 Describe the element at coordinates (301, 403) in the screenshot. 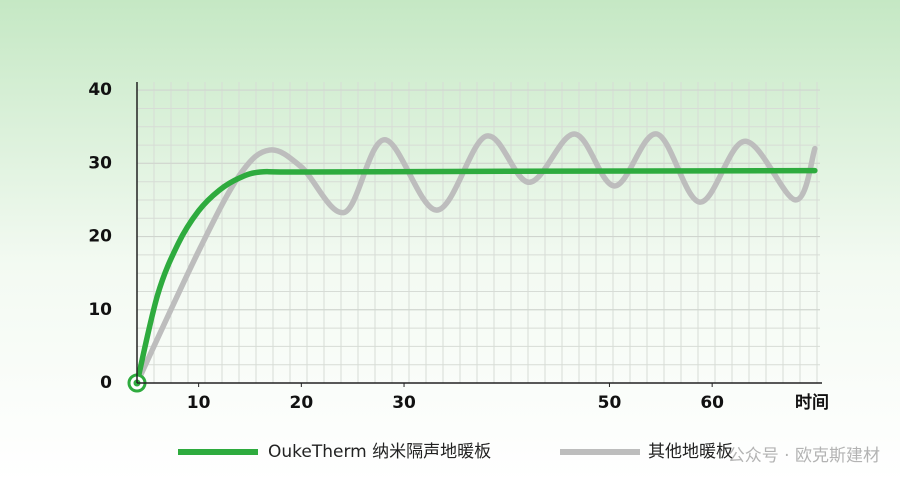

I see `x-tick-label: 20` at that location.